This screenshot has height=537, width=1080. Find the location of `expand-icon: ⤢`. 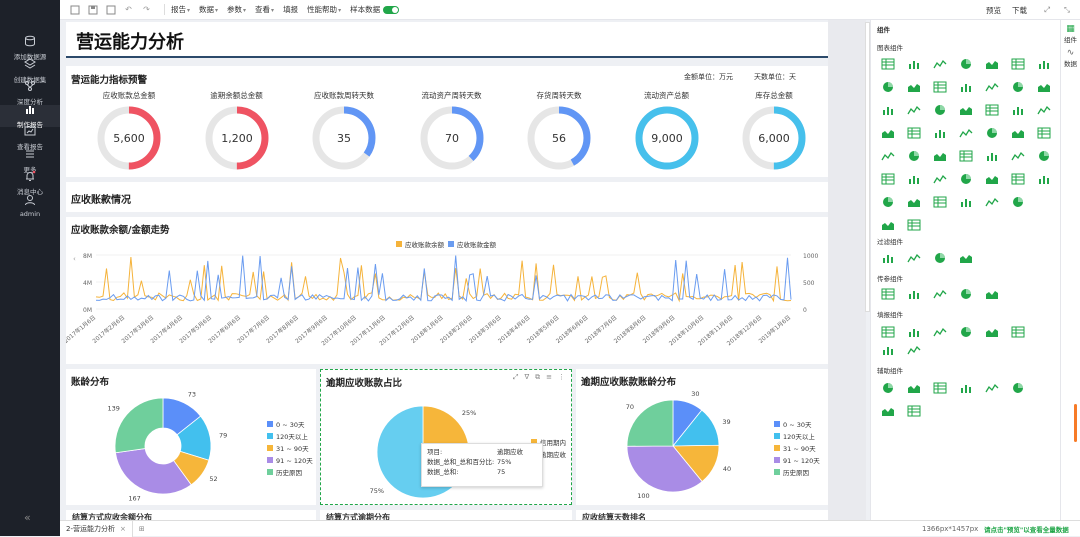

expand-icon: ⤢ is located at coordinates (515, 377).